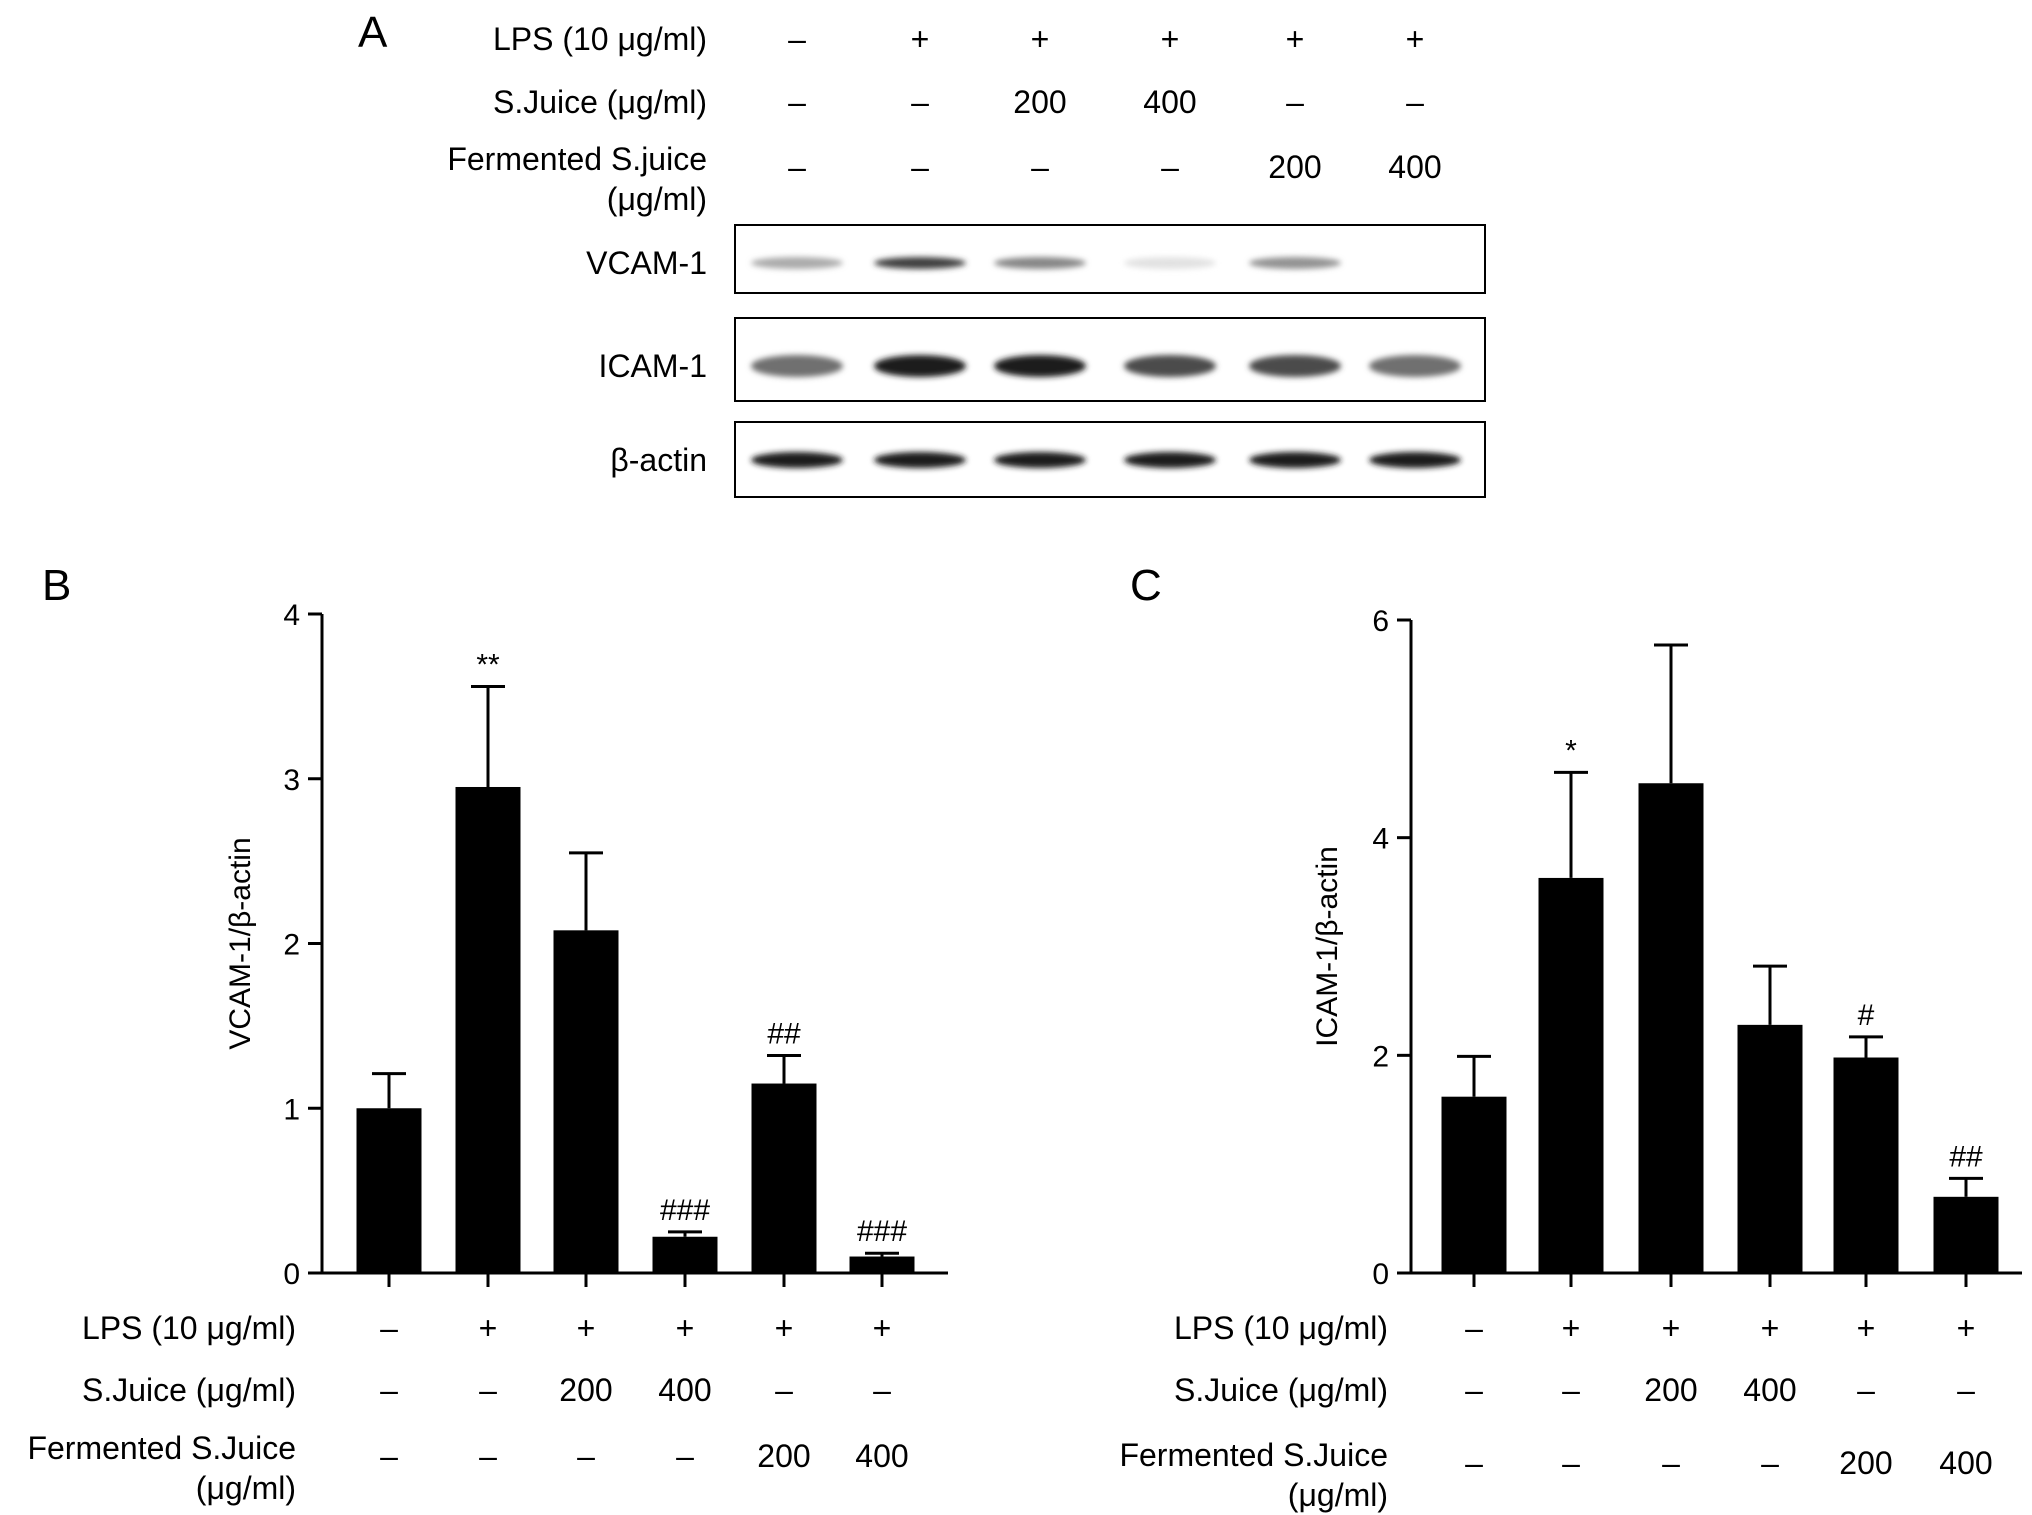 The height and width of the screenshot is (1515, 2032). What do you see at coordinates (488, 664) in the screenshot?
I see `significance-annotation: **` at bounding box center [488, 664].